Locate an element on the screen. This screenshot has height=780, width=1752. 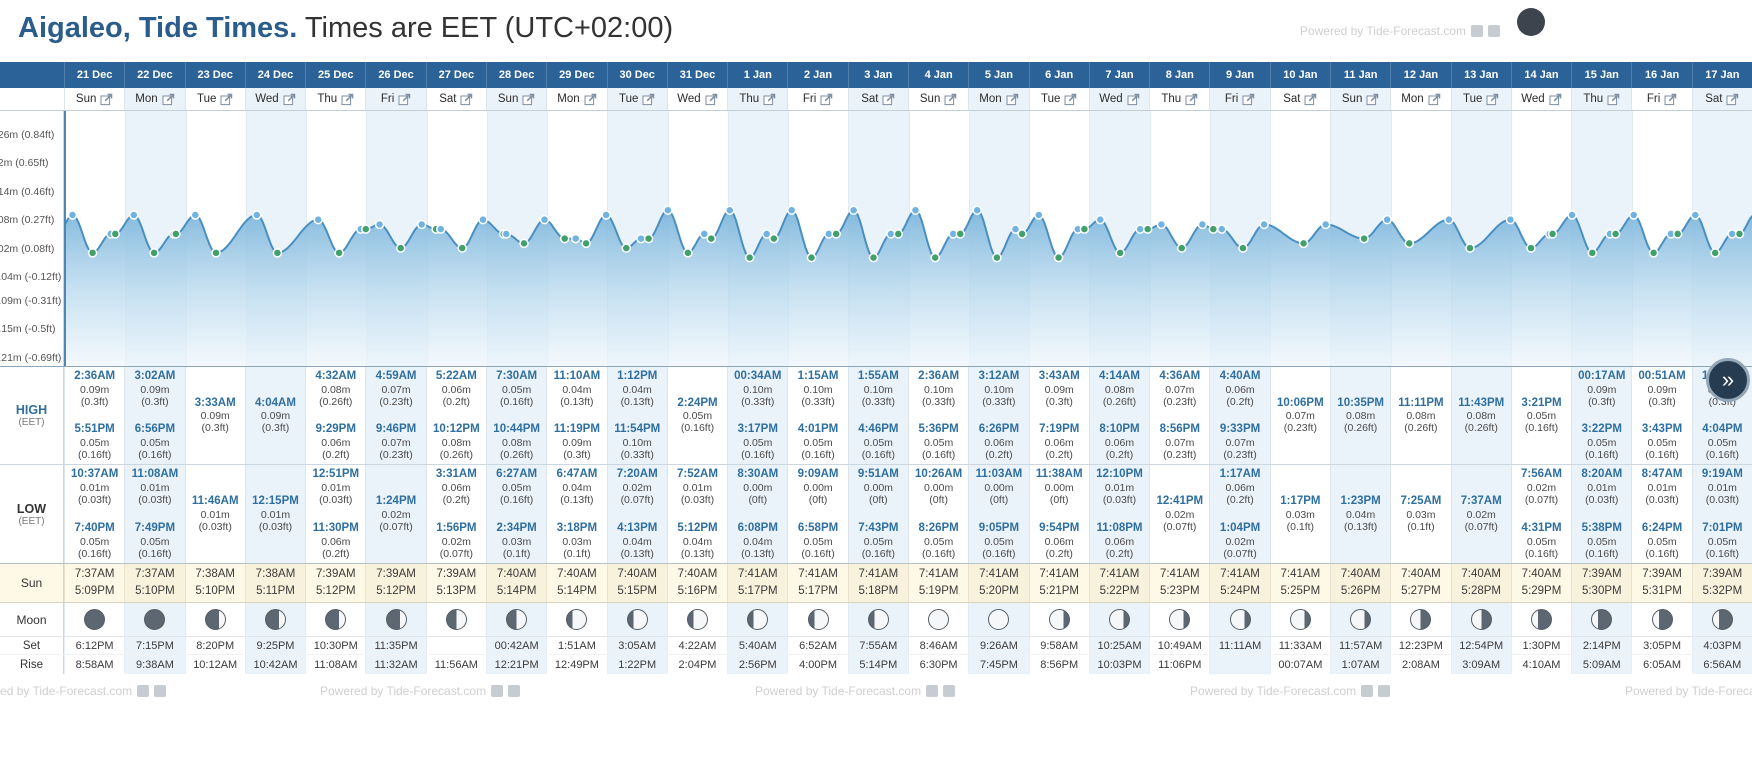
high-tide-entry: 4:32AM 0.08m (0.26ft) is located at coordinates (335, 389).